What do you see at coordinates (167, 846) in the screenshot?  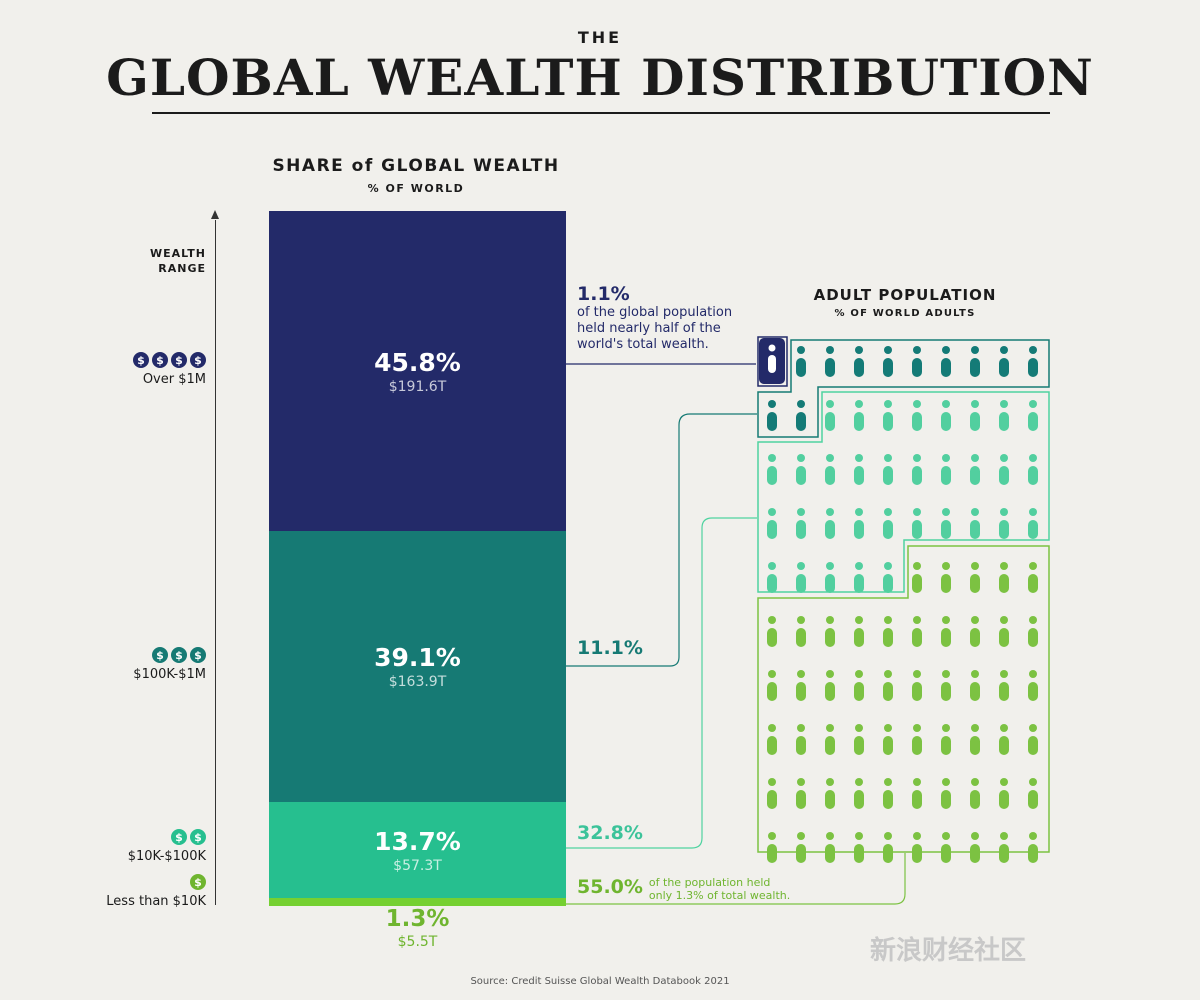 I see `range-label-10k-100k: $ $ $10K-$100K` at bounding box center [167, 846].